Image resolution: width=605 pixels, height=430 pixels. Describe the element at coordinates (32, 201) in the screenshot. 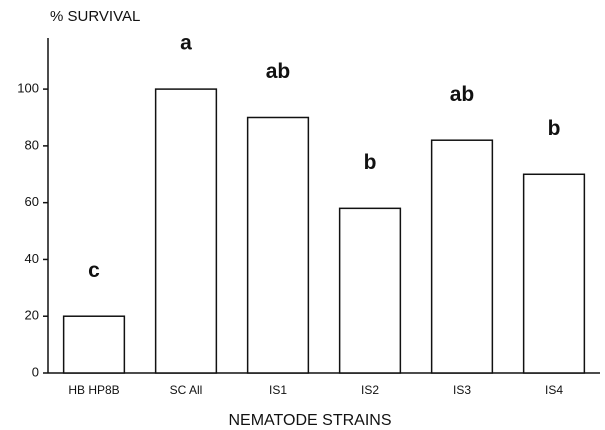

I see `y-tick-label: 60` at that location.